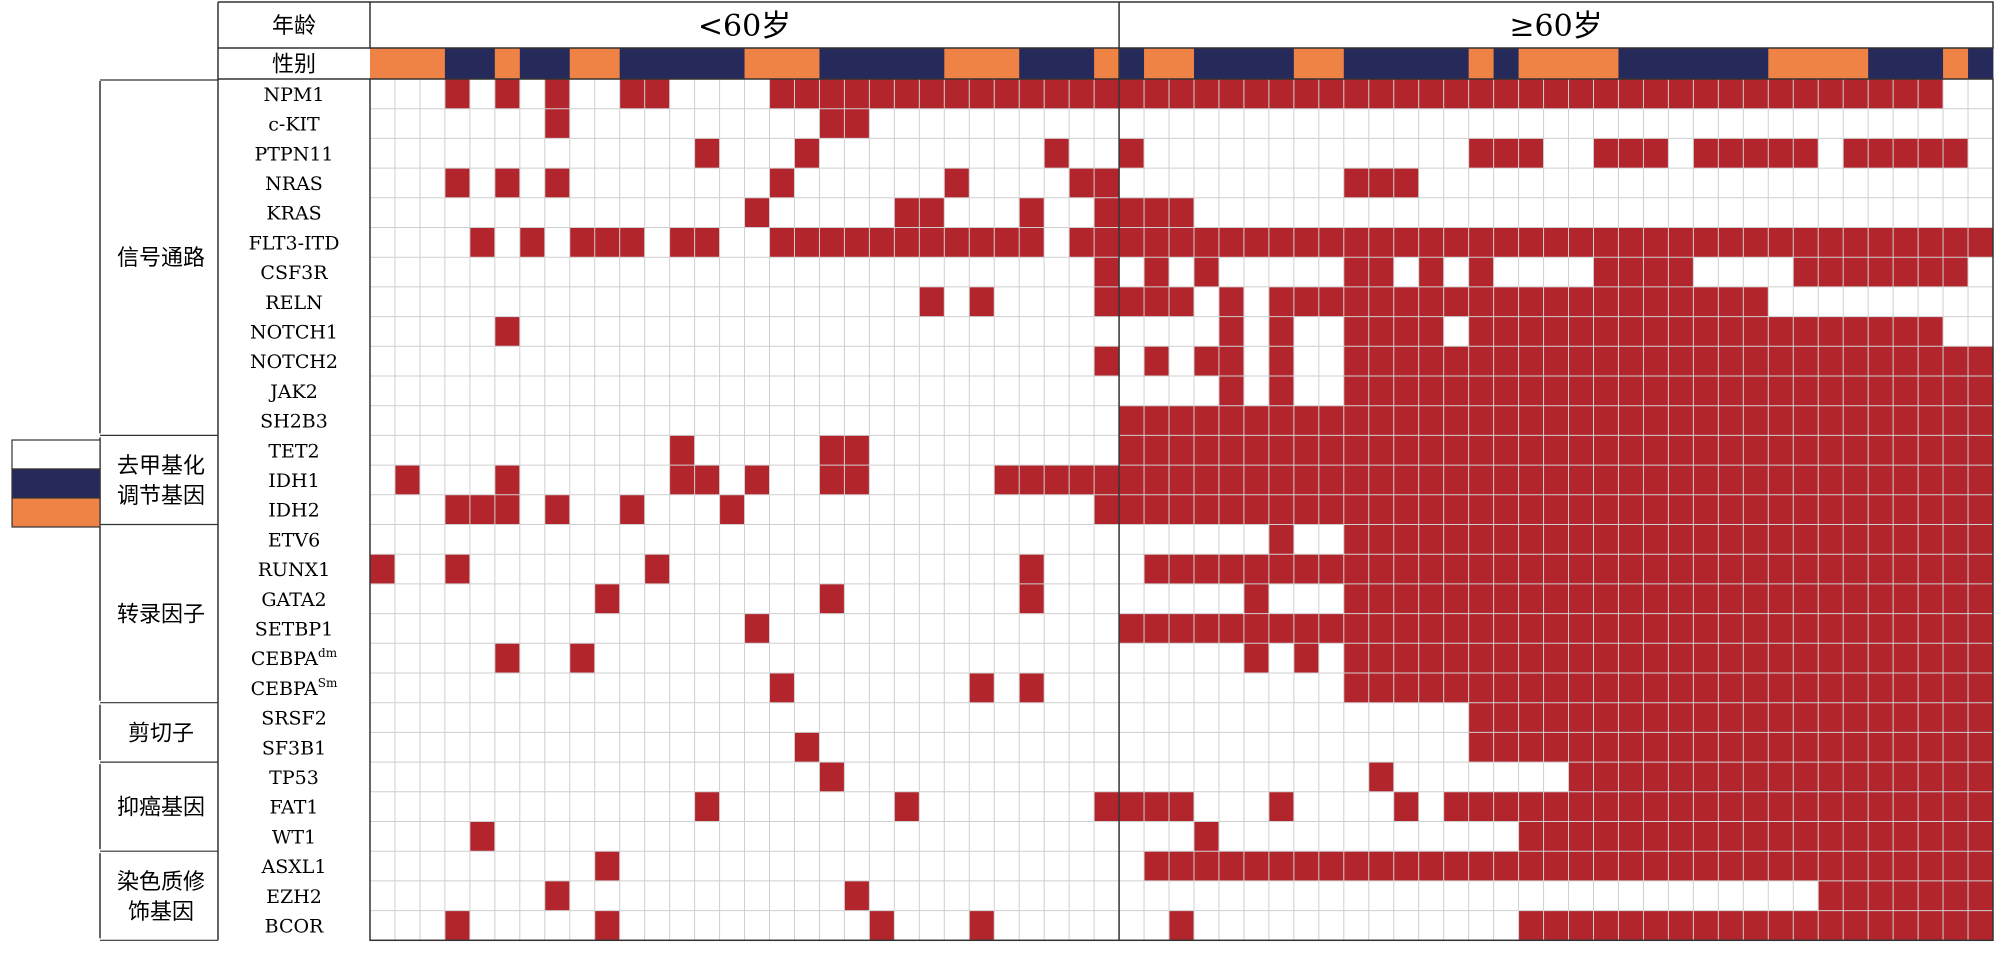  I want to click on gene-label: CEBPASm, so click(294, 688).